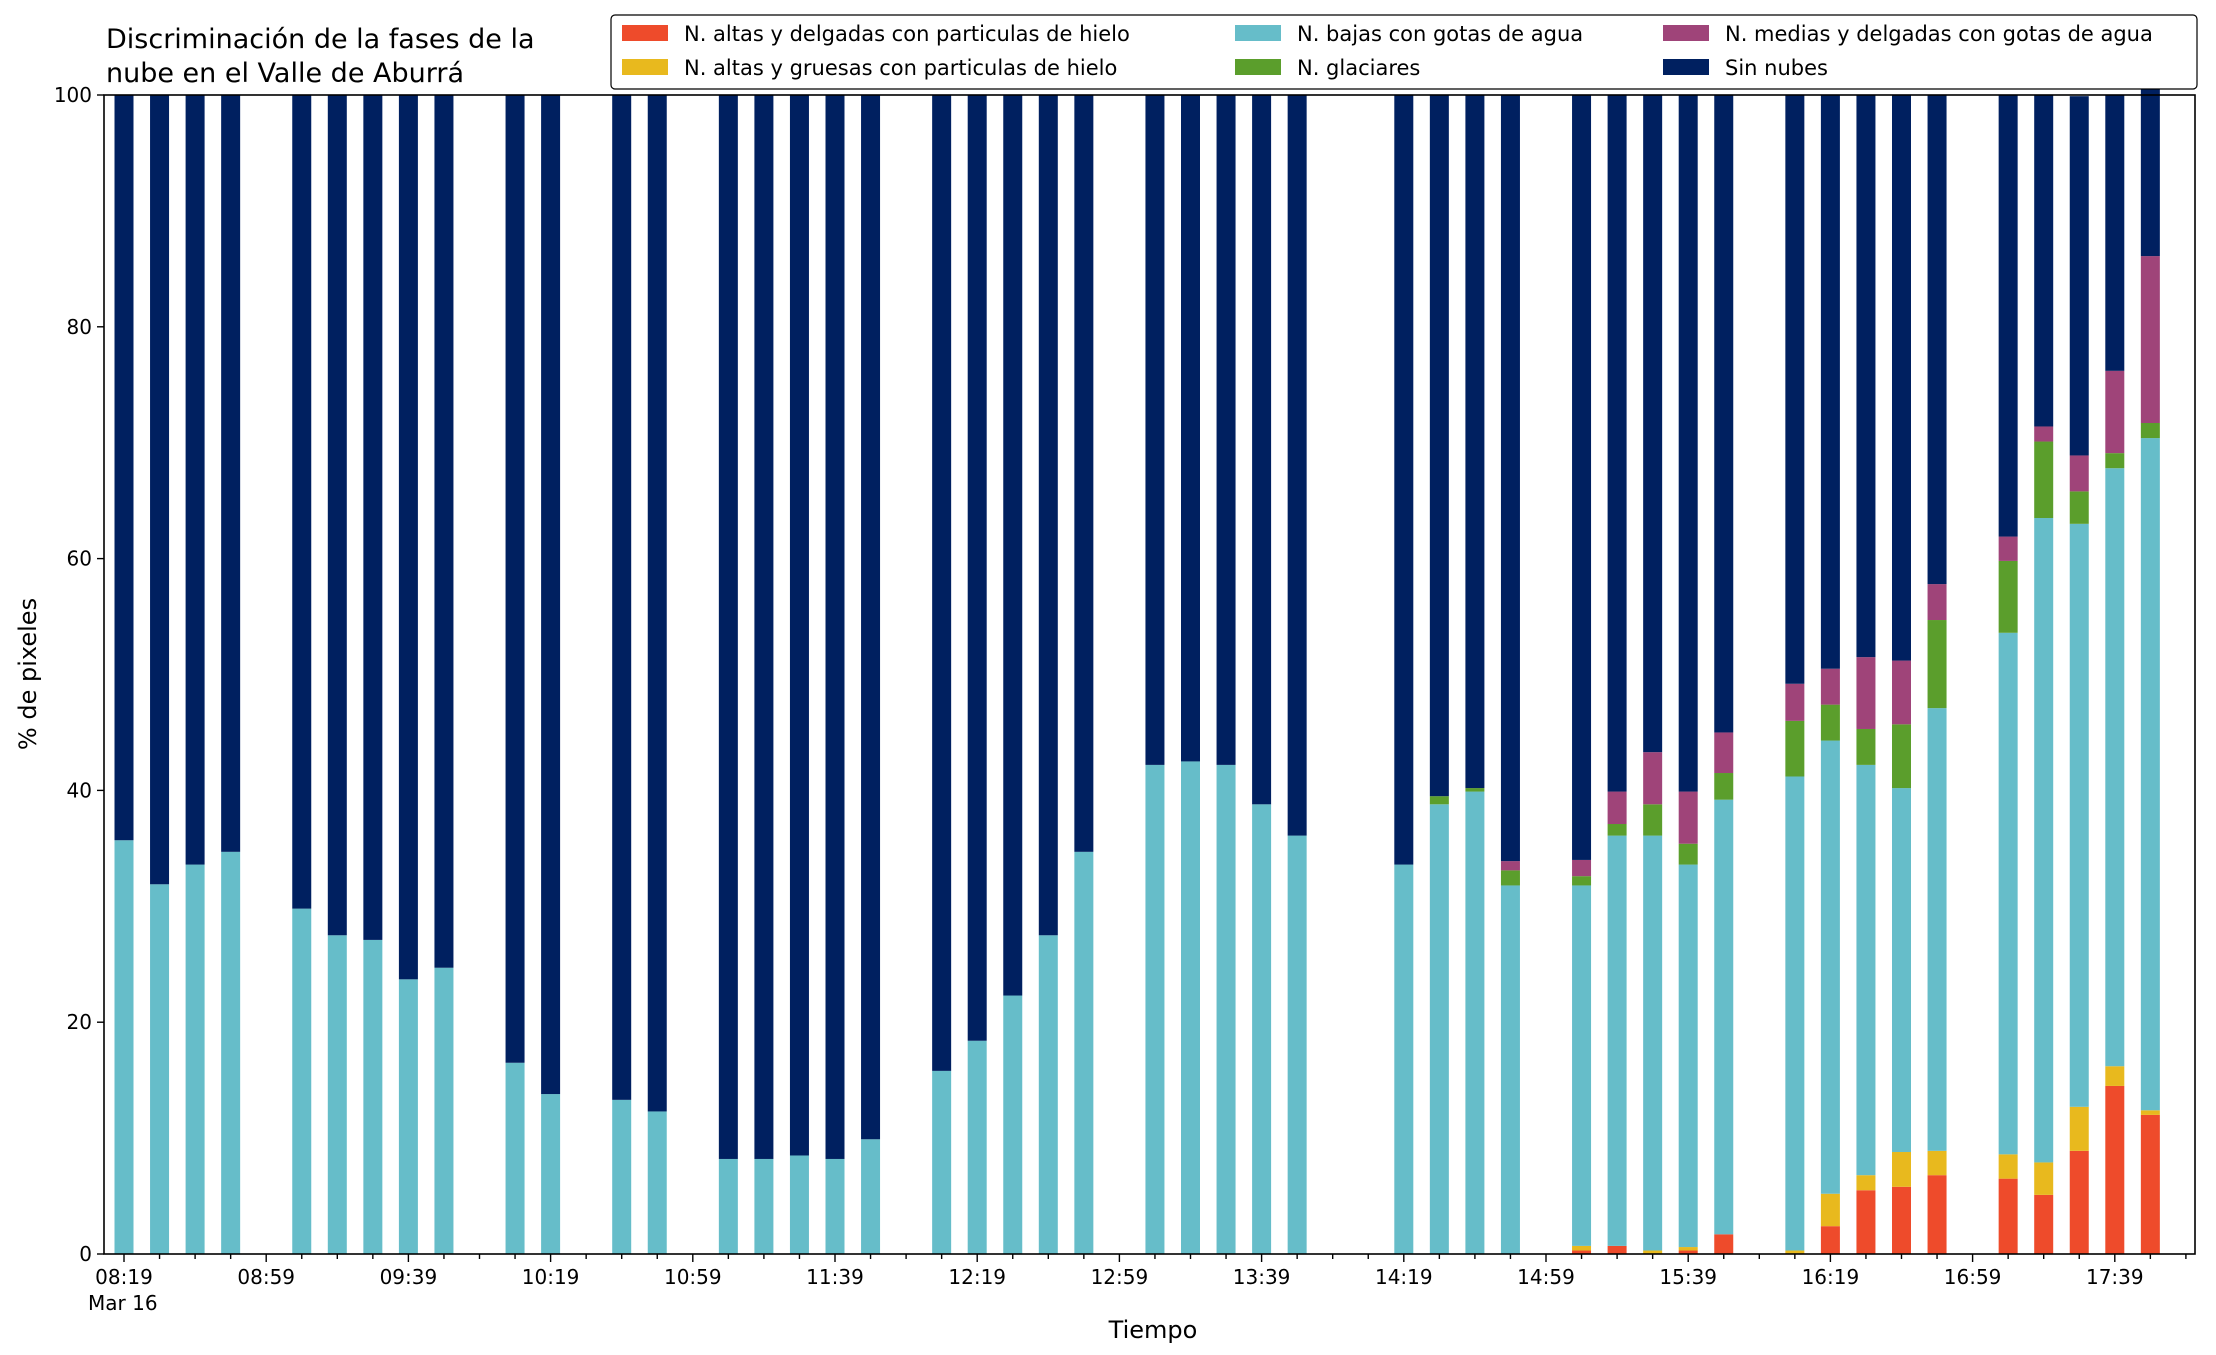 Image resolution: width=2216 pixels, height=1355 pixels. I want to click on x-tick-label: 09:39, so click(409, 1277).